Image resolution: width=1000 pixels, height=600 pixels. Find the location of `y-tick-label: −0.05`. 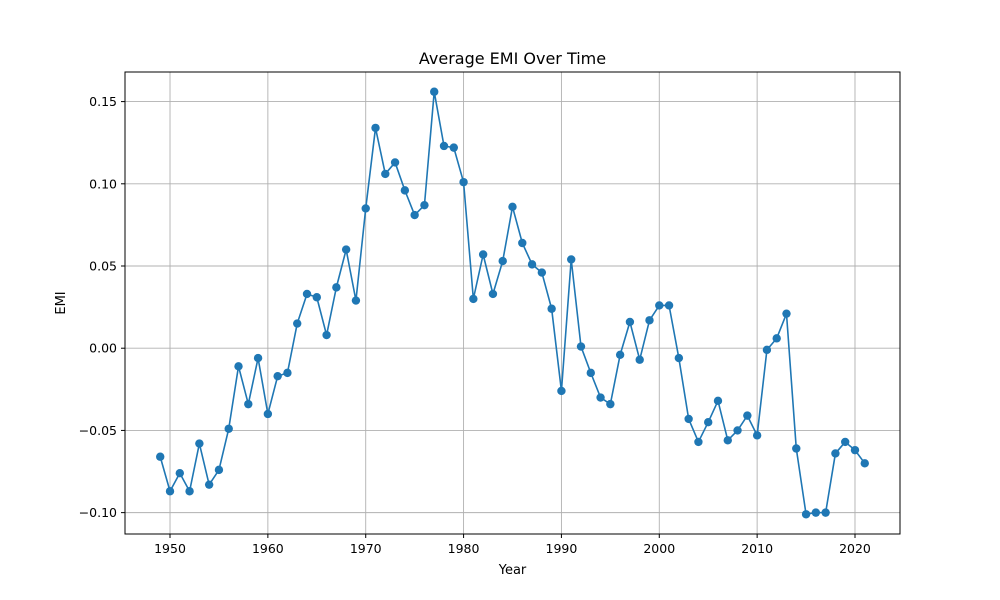

y-tick-label: −0.05 is located at coordinates (98, 430).